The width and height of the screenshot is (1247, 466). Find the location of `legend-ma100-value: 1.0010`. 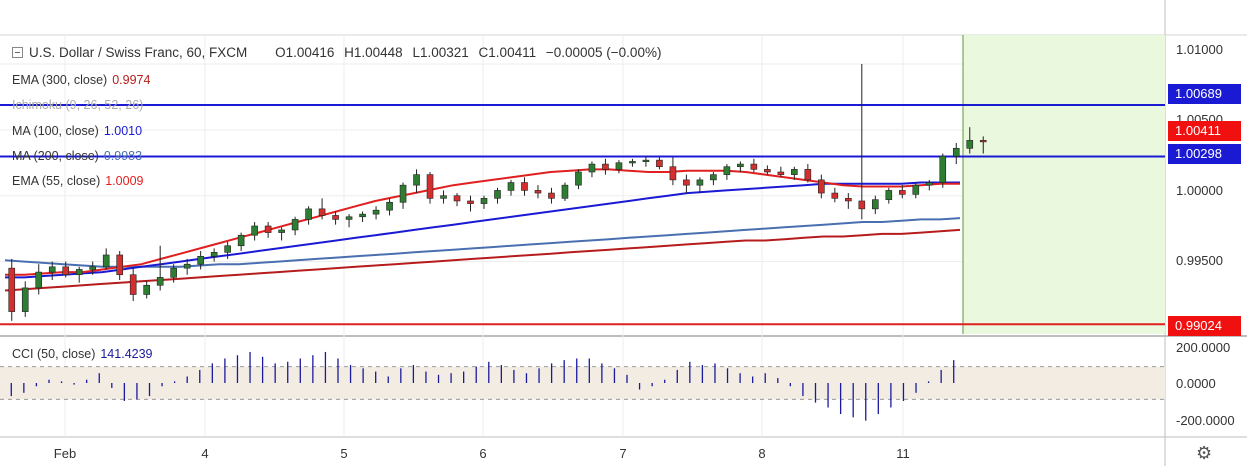

legend-ma100-value: 1.0010 is located at coordinates (123, 131).